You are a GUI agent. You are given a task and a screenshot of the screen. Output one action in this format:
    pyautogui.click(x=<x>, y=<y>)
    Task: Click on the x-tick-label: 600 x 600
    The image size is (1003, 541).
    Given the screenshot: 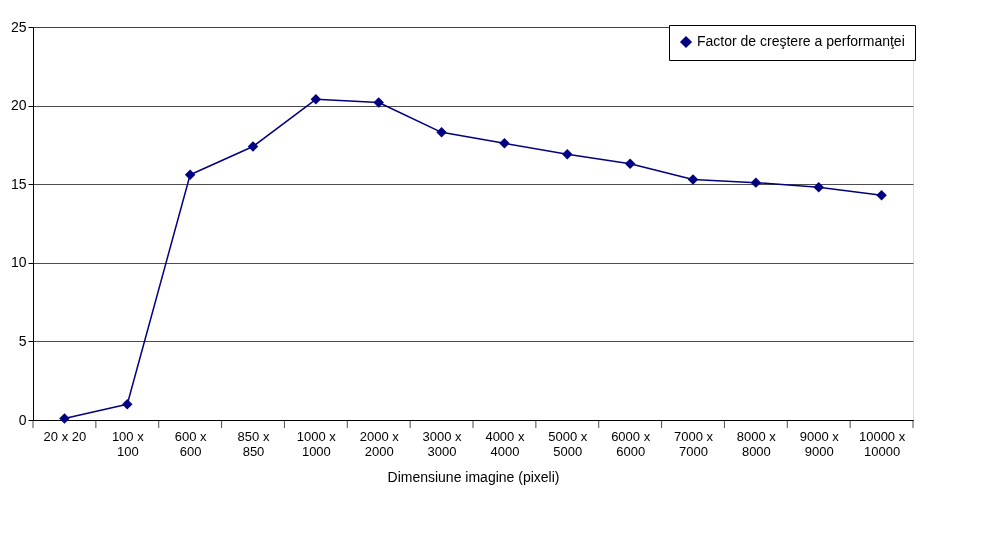 What is the action you would take?
    pyautogui.click(x=191, y=443)
    